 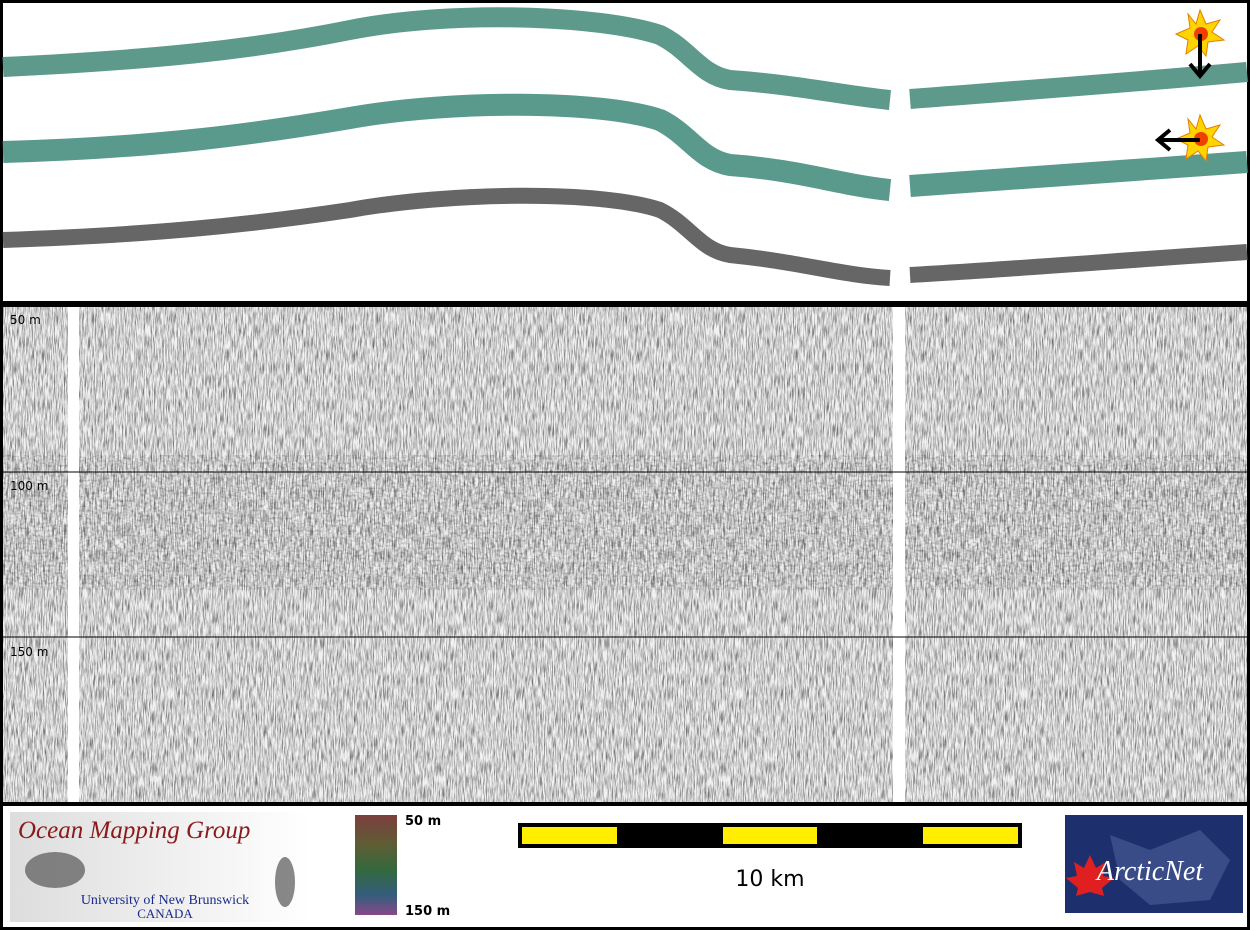 What do you see at coordinates (769, 879) in the screenshot?
I see `scale-label: 10 km` at bounding box center [769, 879].